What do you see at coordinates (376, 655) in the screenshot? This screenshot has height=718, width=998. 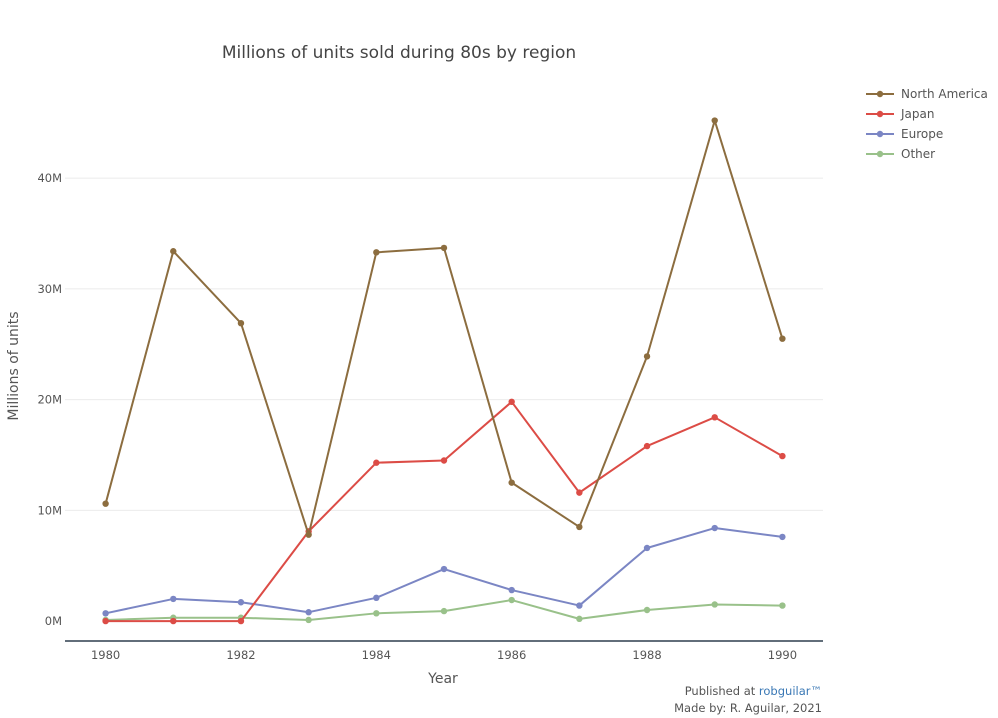 I see `x-tick-label: 1984` at bounding box center [376, 655].